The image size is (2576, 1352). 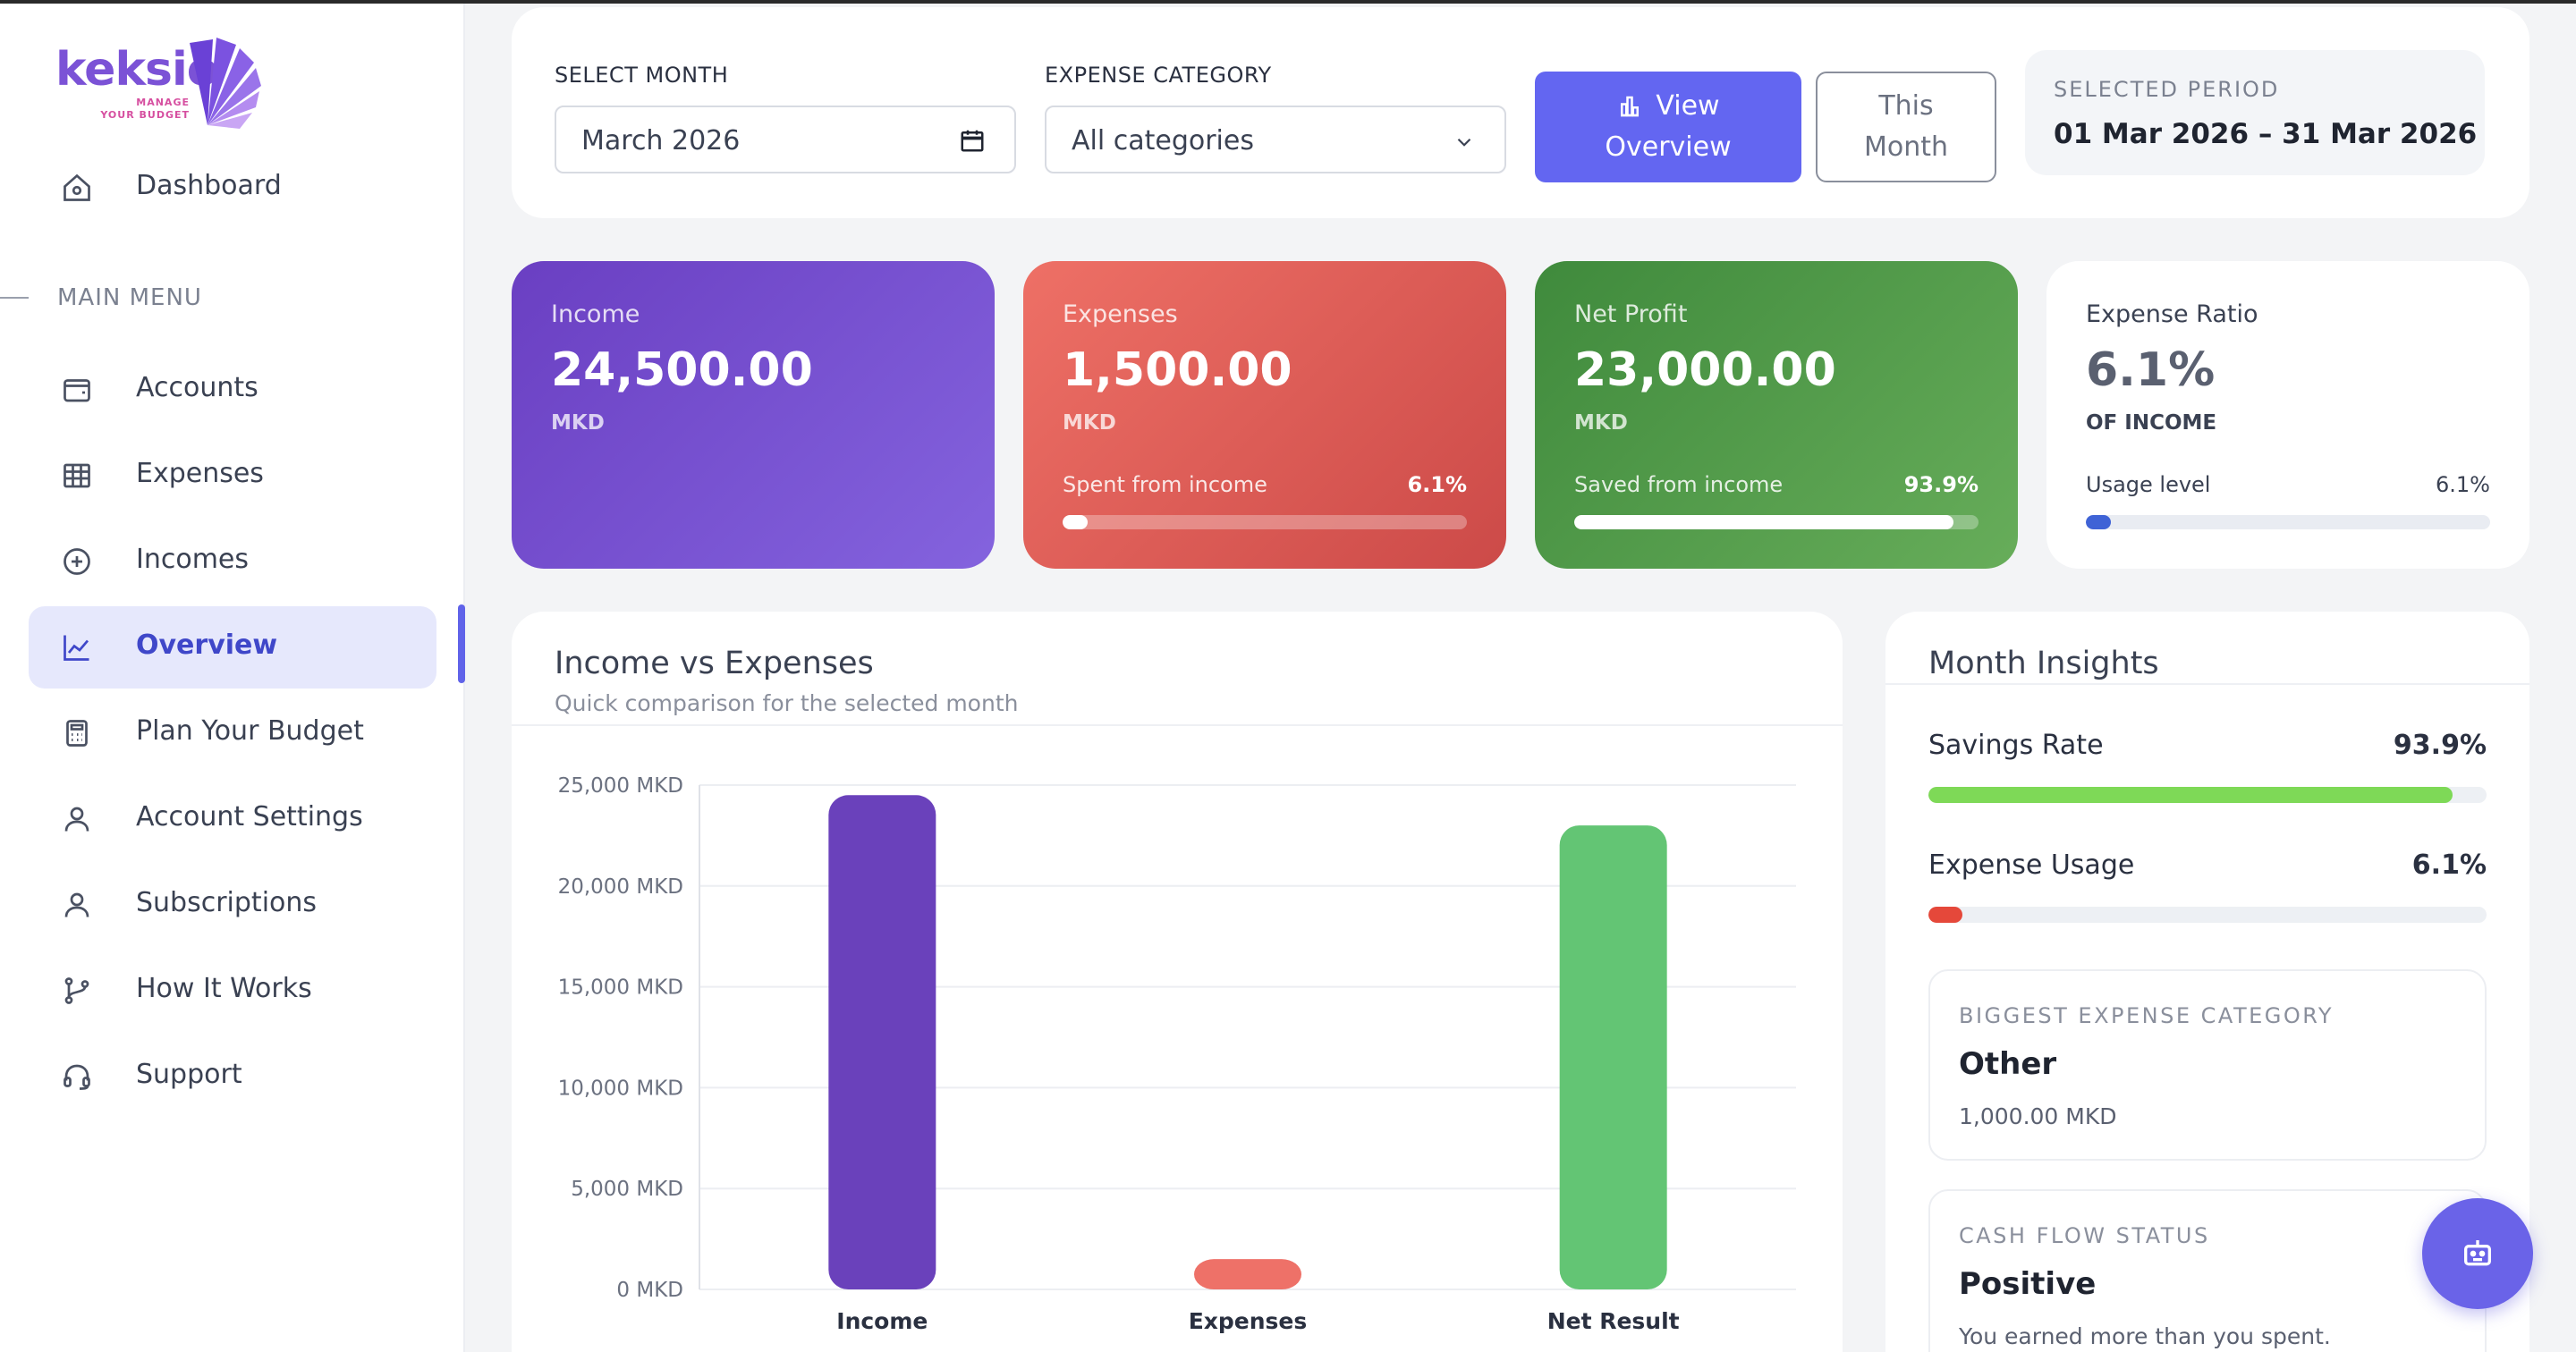 What do you see at coordinates (620, 1088) in the screenshot?
I see `y-tick-label: 10,000 MKD` at bounding box center [620, 1088].